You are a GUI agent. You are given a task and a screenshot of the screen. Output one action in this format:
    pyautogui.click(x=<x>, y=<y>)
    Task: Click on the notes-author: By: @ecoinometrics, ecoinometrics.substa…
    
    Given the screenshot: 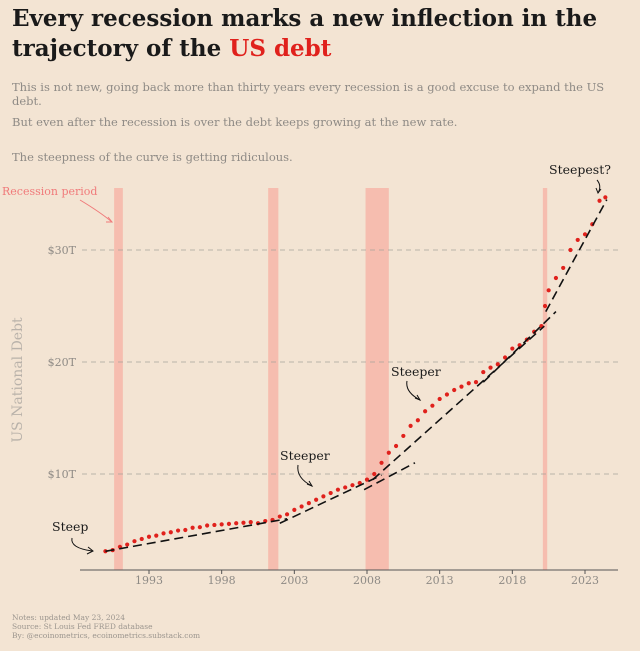 What is the action you would take?
    pyautogui.click(x=106, y=635)
    